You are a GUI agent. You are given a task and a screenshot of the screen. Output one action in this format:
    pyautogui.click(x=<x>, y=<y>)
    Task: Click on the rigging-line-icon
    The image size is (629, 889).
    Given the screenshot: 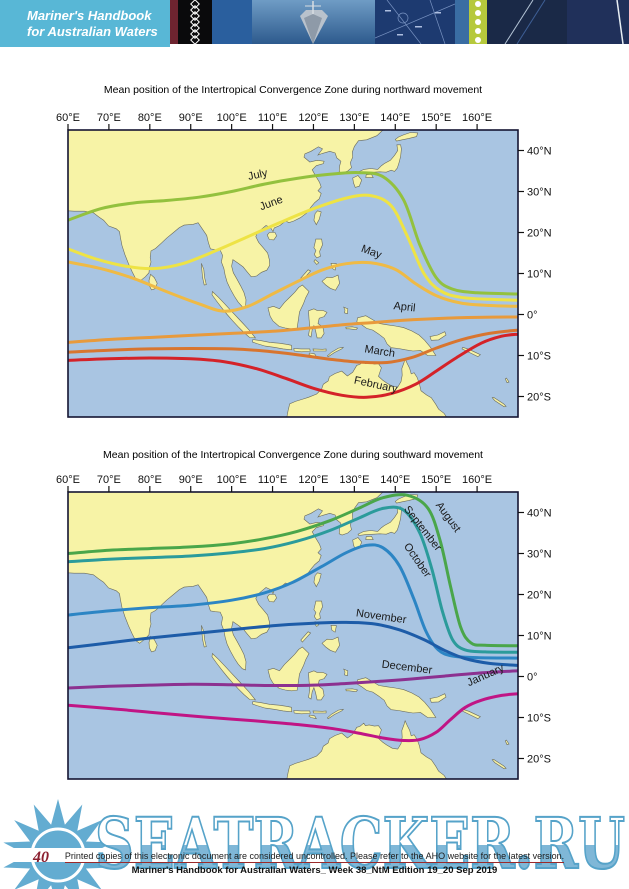 What is the action you would take?
    pyautogui.click(x=620, y=22)
    